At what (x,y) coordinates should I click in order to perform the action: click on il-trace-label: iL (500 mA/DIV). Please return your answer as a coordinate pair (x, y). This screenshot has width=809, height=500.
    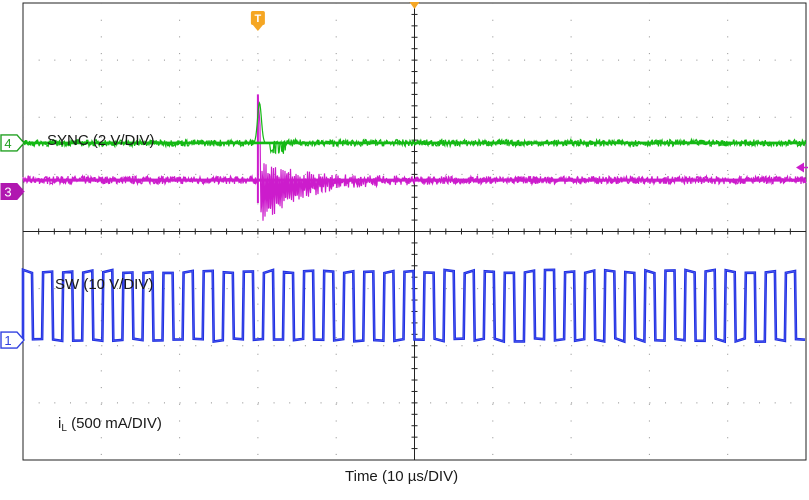
    Looking at the image, I should click on (110, 424).